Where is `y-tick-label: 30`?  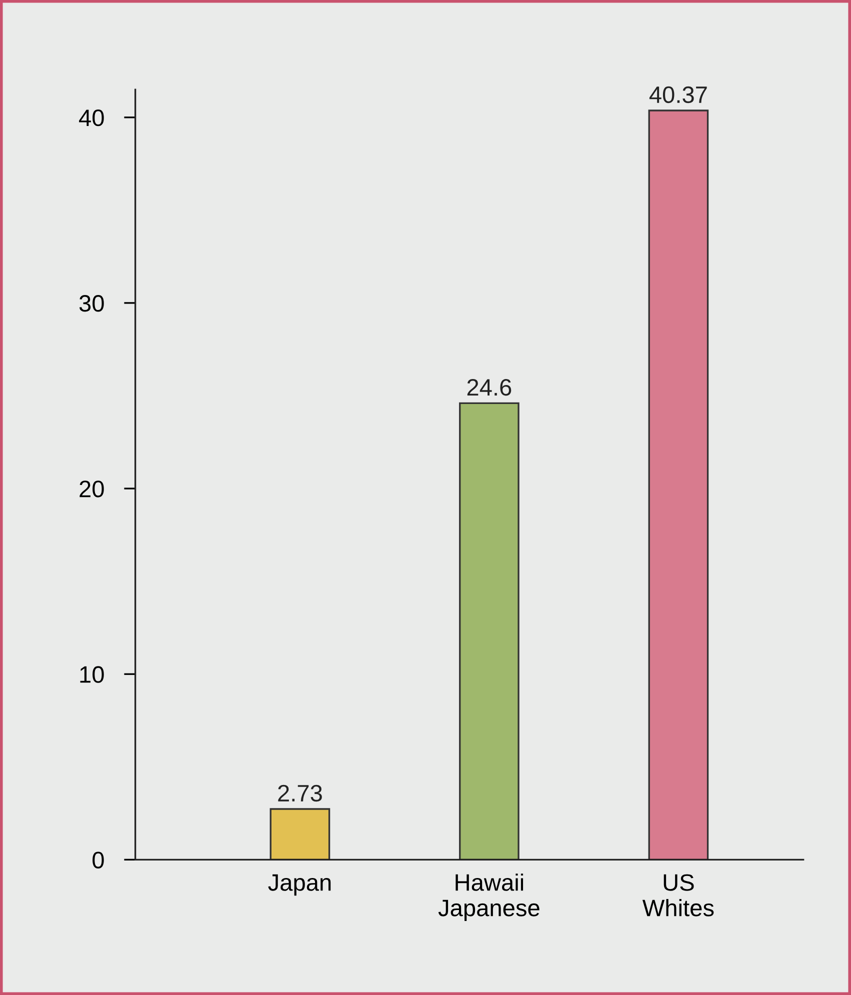
y-tick-label: 30 is located at coordinates (91, 303).